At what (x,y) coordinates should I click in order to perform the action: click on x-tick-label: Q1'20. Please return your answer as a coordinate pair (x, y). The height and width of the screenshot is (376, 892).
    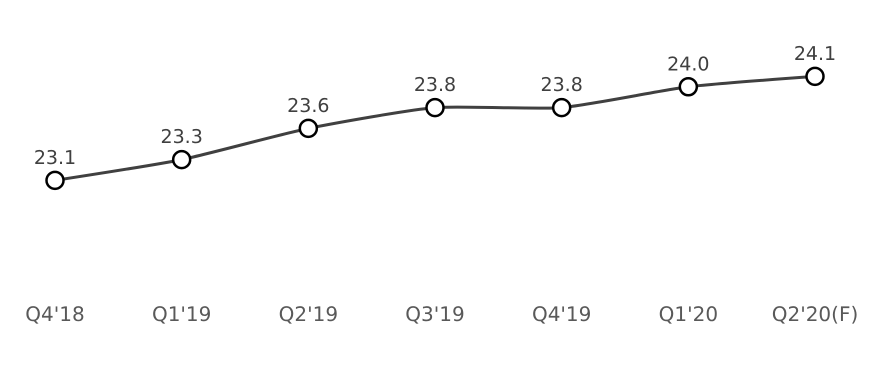
    Looking at the image, I should click on (688, 314).